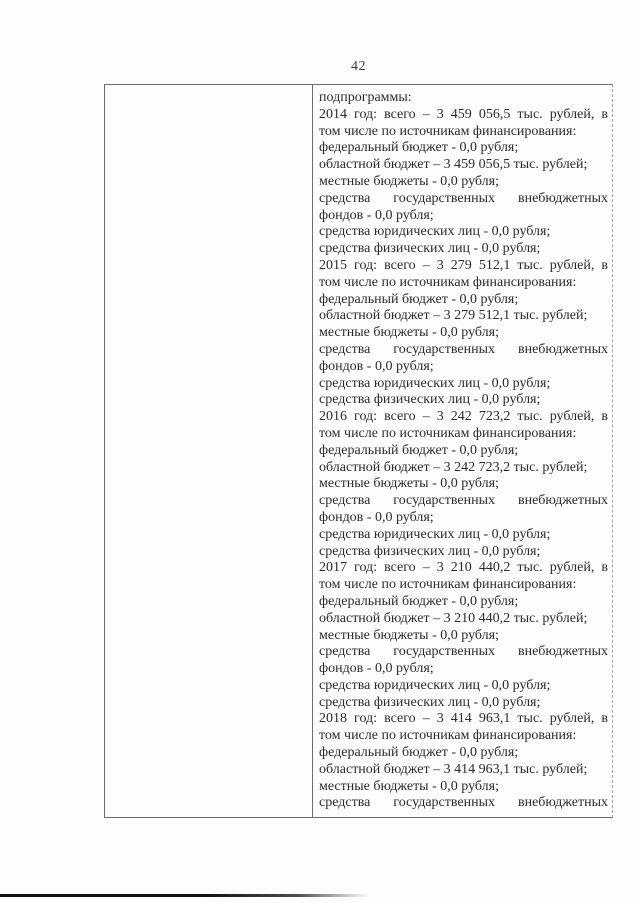  Describe the element at coordinates (358, 66) in the screenshot. I see `page-number: 42` at that location.